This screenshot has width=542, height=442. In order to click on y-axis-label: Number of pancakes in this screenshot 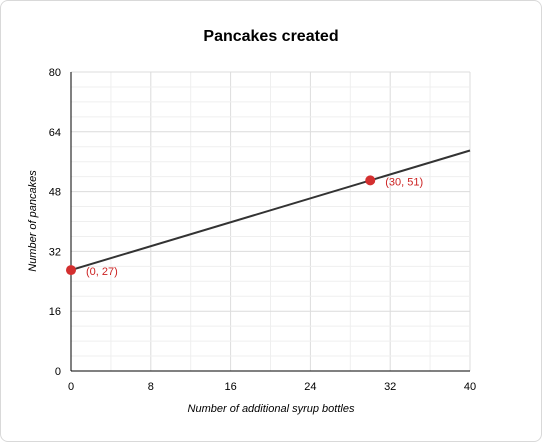, I will do `click(33, 221)`.